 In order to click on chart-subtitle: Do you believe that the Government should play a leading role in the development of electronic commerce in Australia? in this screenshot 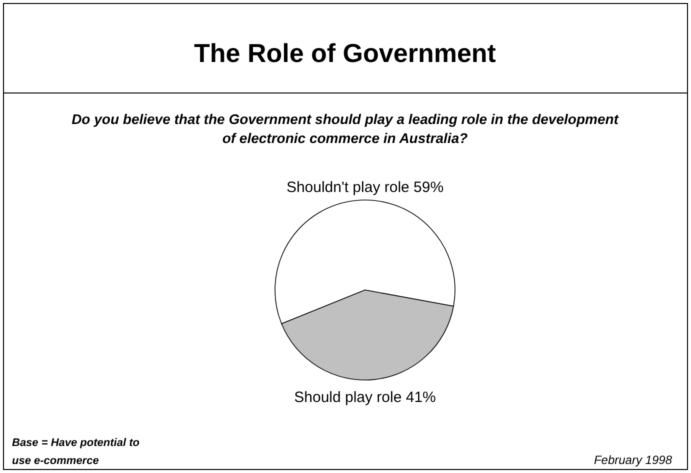, I will do `click(346, 128)`.